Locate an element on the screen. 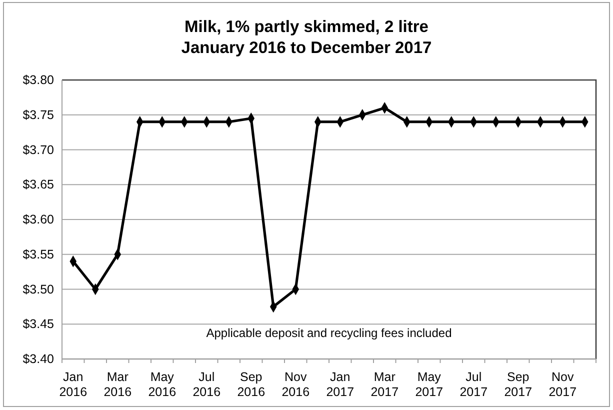  y-tick-label: $3.70 is located at coordinates (38, 149).